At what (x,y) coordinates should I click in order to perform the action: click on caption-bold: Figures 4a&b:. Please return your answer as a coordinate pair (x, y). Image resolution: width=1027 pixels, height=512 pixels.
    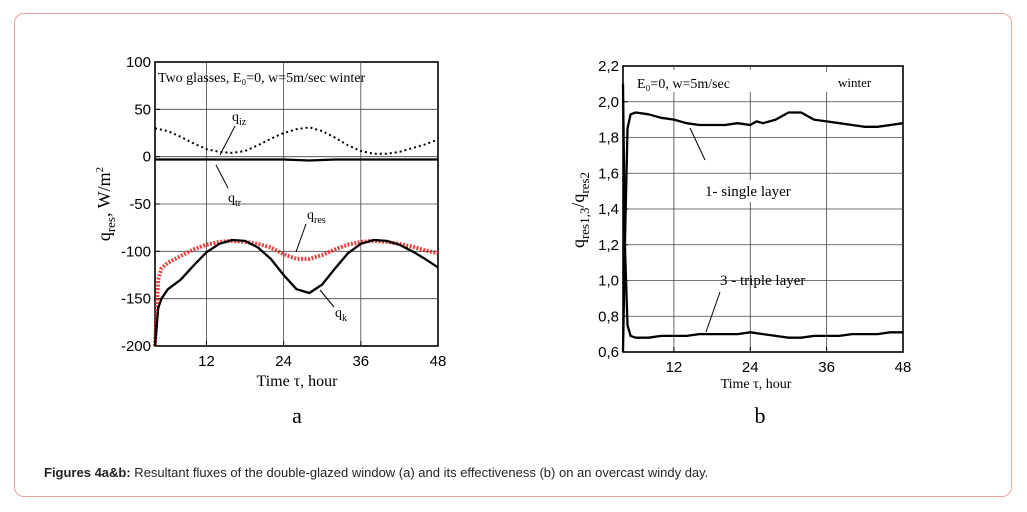
    Looking at the image, I should click on (87, 472).